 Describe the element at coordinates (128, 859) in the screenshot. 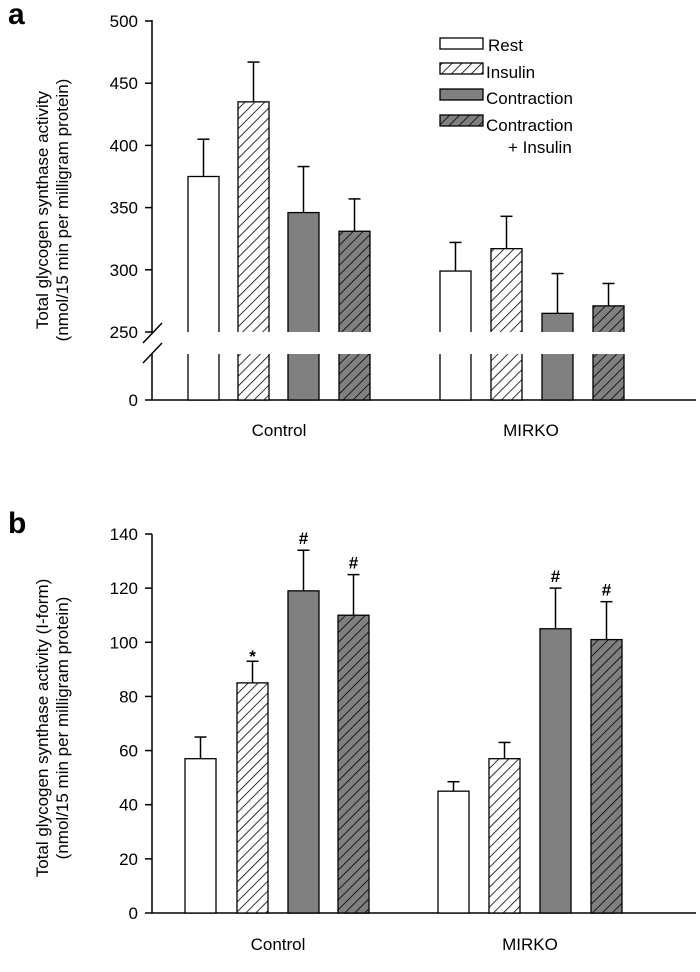

I see `y-tick-label-b: 20` at that location.